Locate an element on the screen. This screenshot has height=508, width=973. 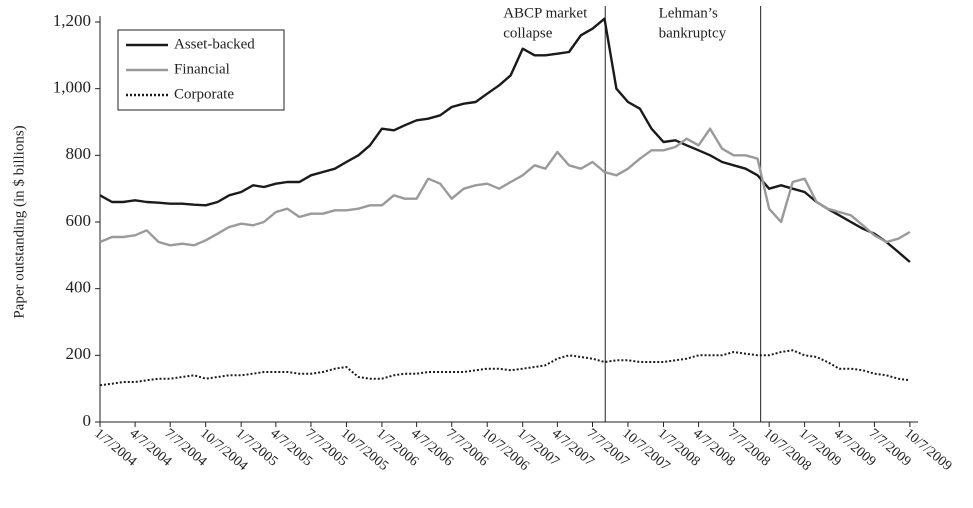
y-tick-label: 0 is located at coordinates (87, 420).